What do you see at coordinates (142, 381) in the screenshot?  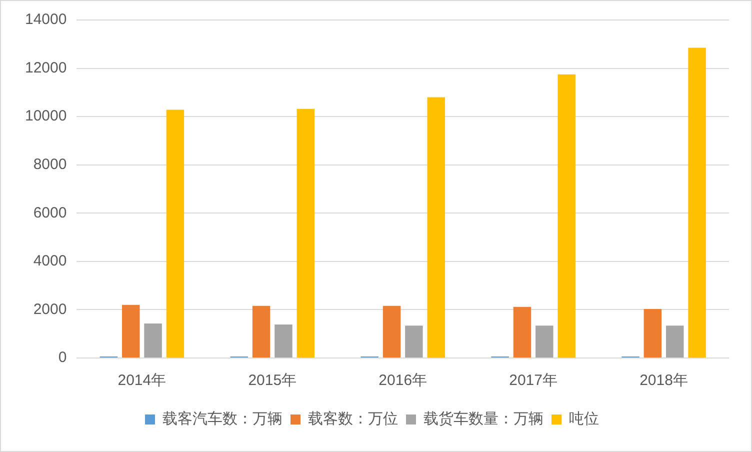 I see `x-tick-label: 2014年` at bounding box center [142, 381].